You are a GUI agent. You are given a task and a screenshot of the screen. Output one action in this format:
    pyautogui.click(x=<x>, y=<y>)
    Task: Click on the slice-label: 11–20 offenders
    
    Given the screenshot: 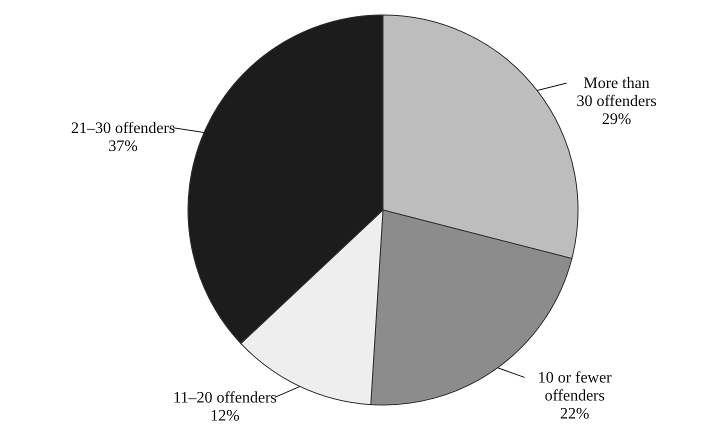 What is the action you would take?
    pyautogui.click(x=225, y=397)
    